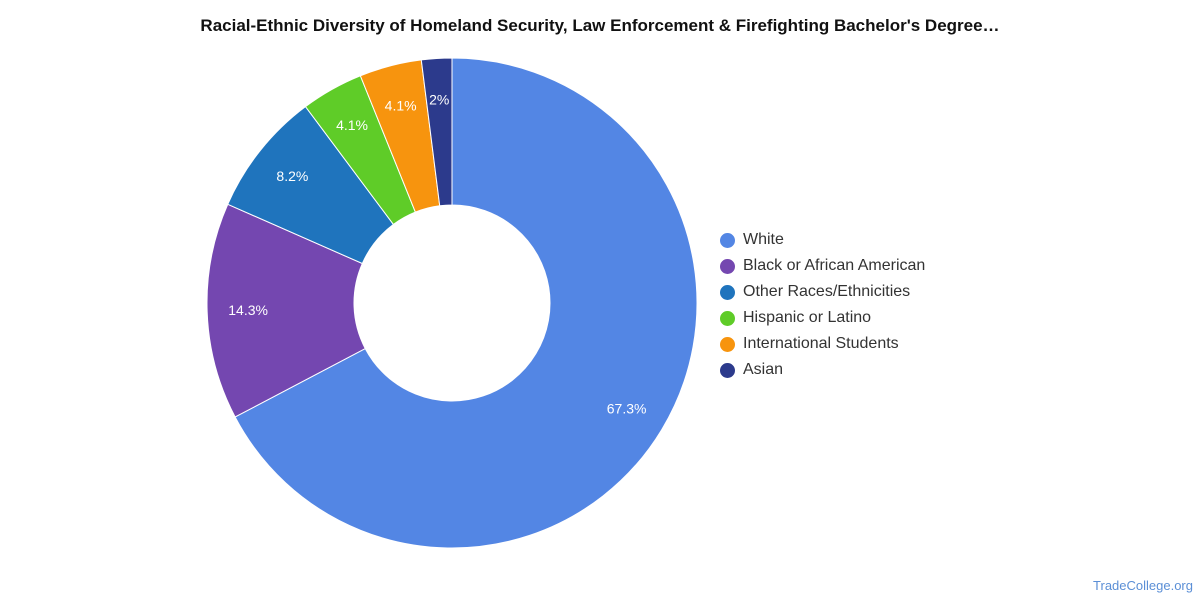 The width and height of the screenshot is (1200, 600). Describe the element at coordinates (834, 265) in the screenshot. I see `legend-label: Black or African American` at that location.